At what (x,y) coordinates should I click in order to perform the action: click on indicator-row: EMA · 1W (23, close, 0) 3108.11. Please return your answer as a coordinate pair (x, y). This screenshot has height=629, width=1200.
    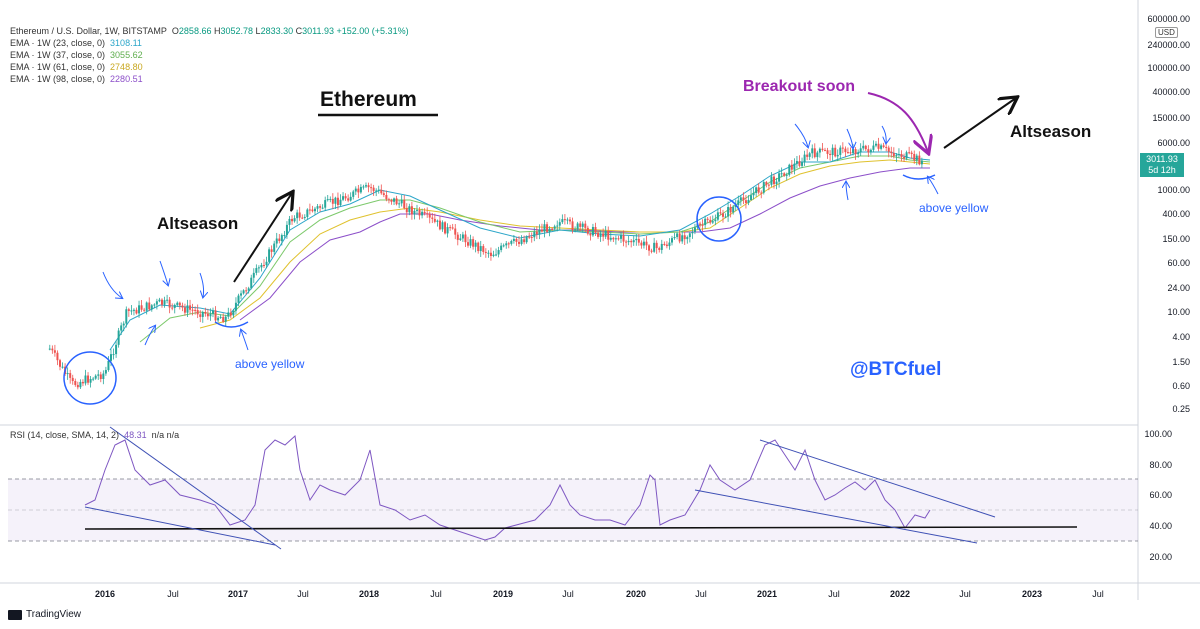
    Looking at the image, I should click on (209, 43).